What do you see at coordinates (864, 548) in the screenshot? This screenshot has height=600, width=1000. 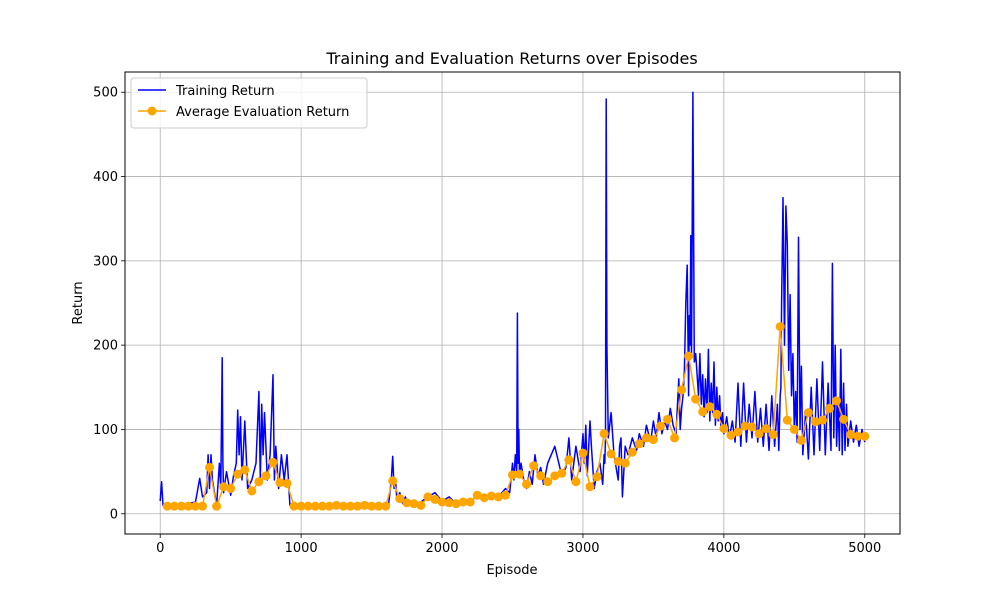 I see `x-tick-label: 5000` at bounding box center [864, 548].